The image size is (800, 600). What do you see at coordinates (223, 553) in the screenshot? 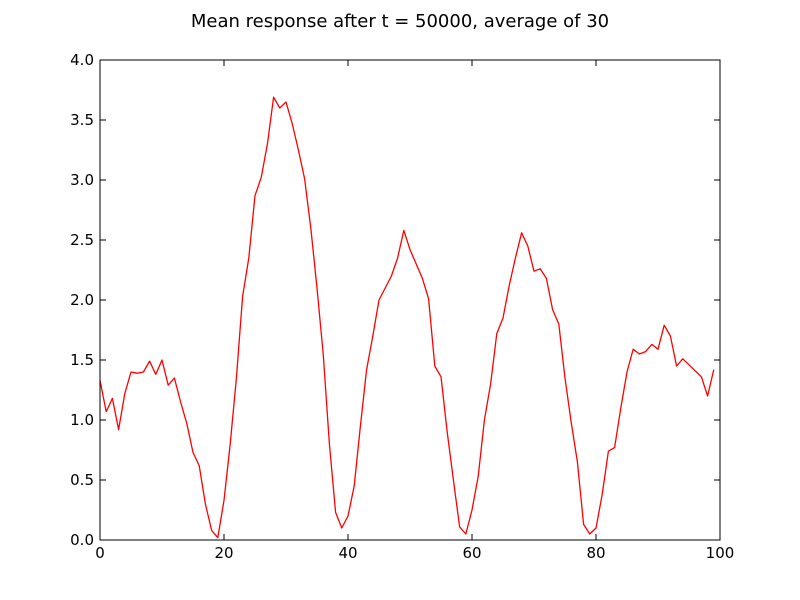
I see `x-tick-label: 20` at bounding box center [223, 553].